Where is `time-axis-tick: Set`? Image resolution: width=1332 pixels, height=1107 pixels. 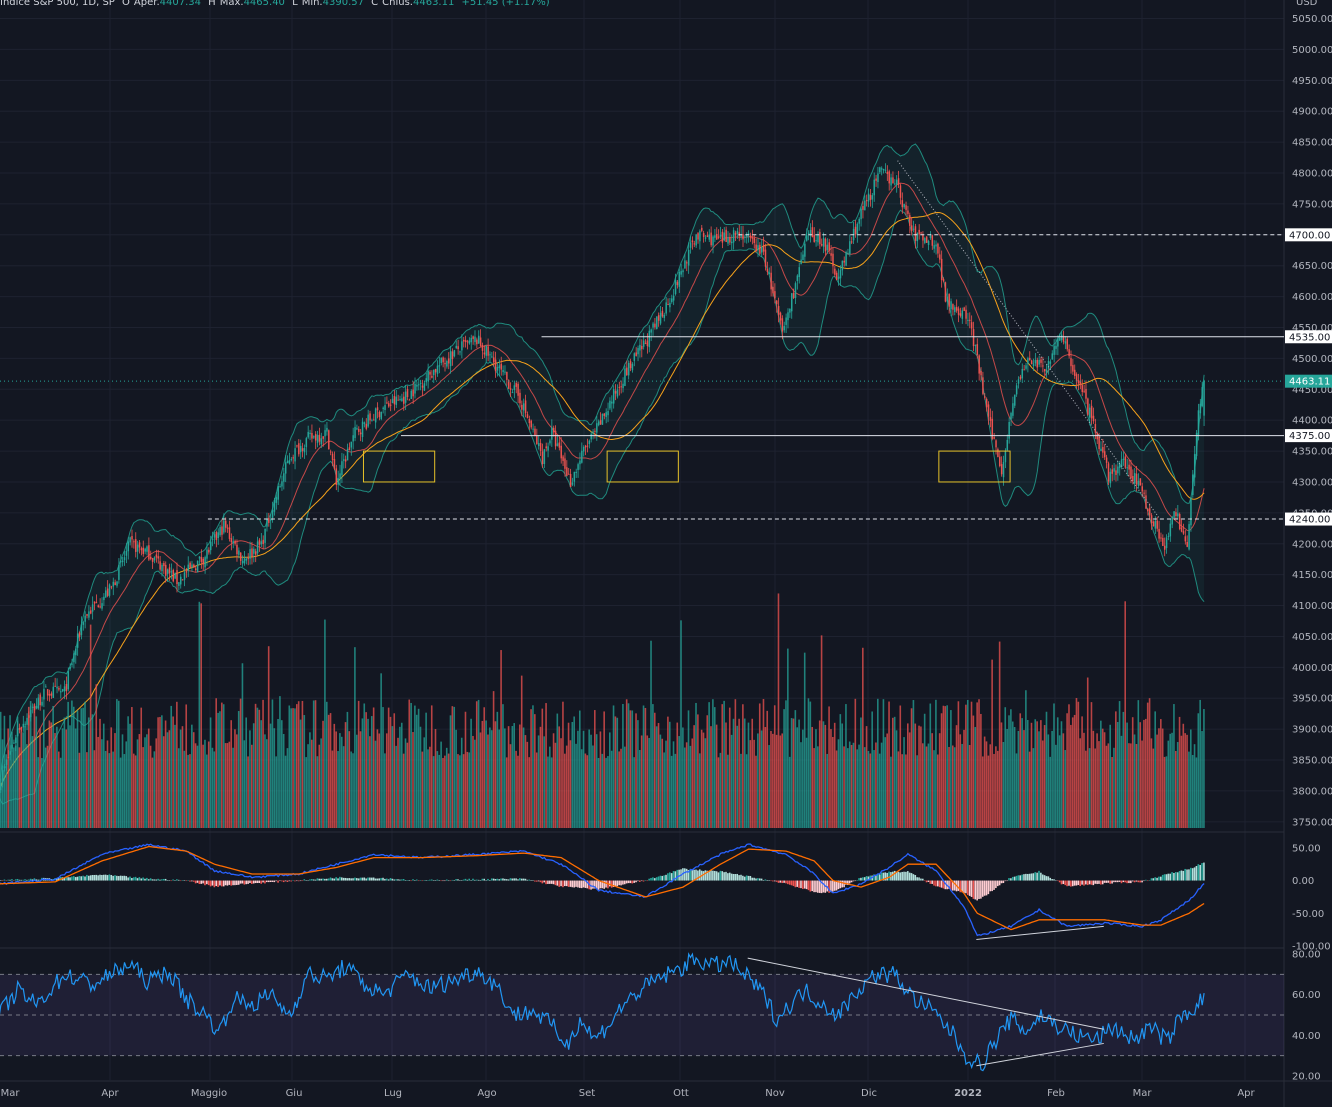
time-axis-tick: Set is located at coordinates (587, 1093).